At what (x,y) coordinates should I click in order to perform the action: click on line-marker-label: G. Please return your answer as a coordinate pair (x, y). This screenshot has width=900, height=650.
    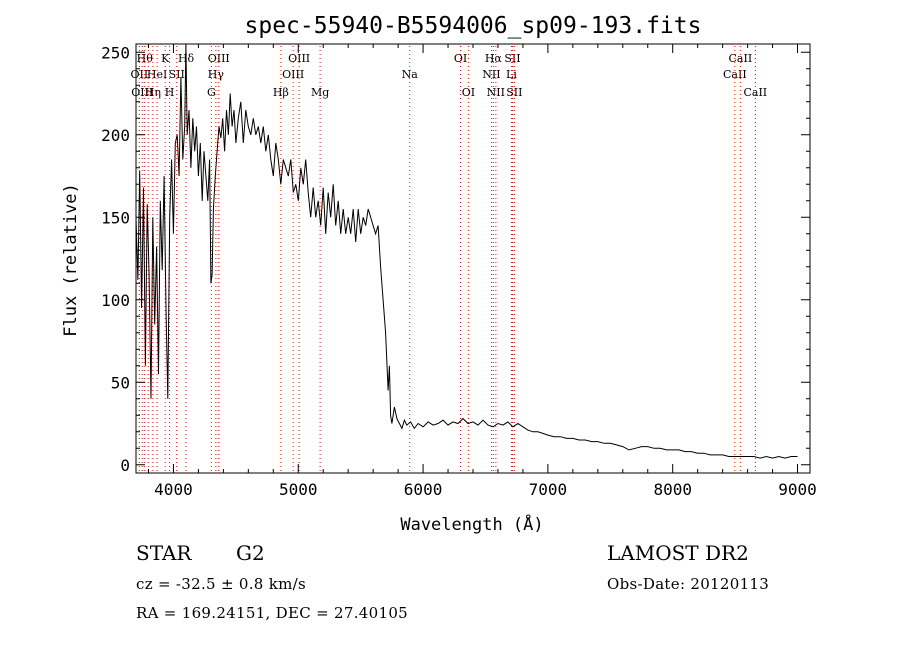
    Looking at the image, I should click on (211, 92).